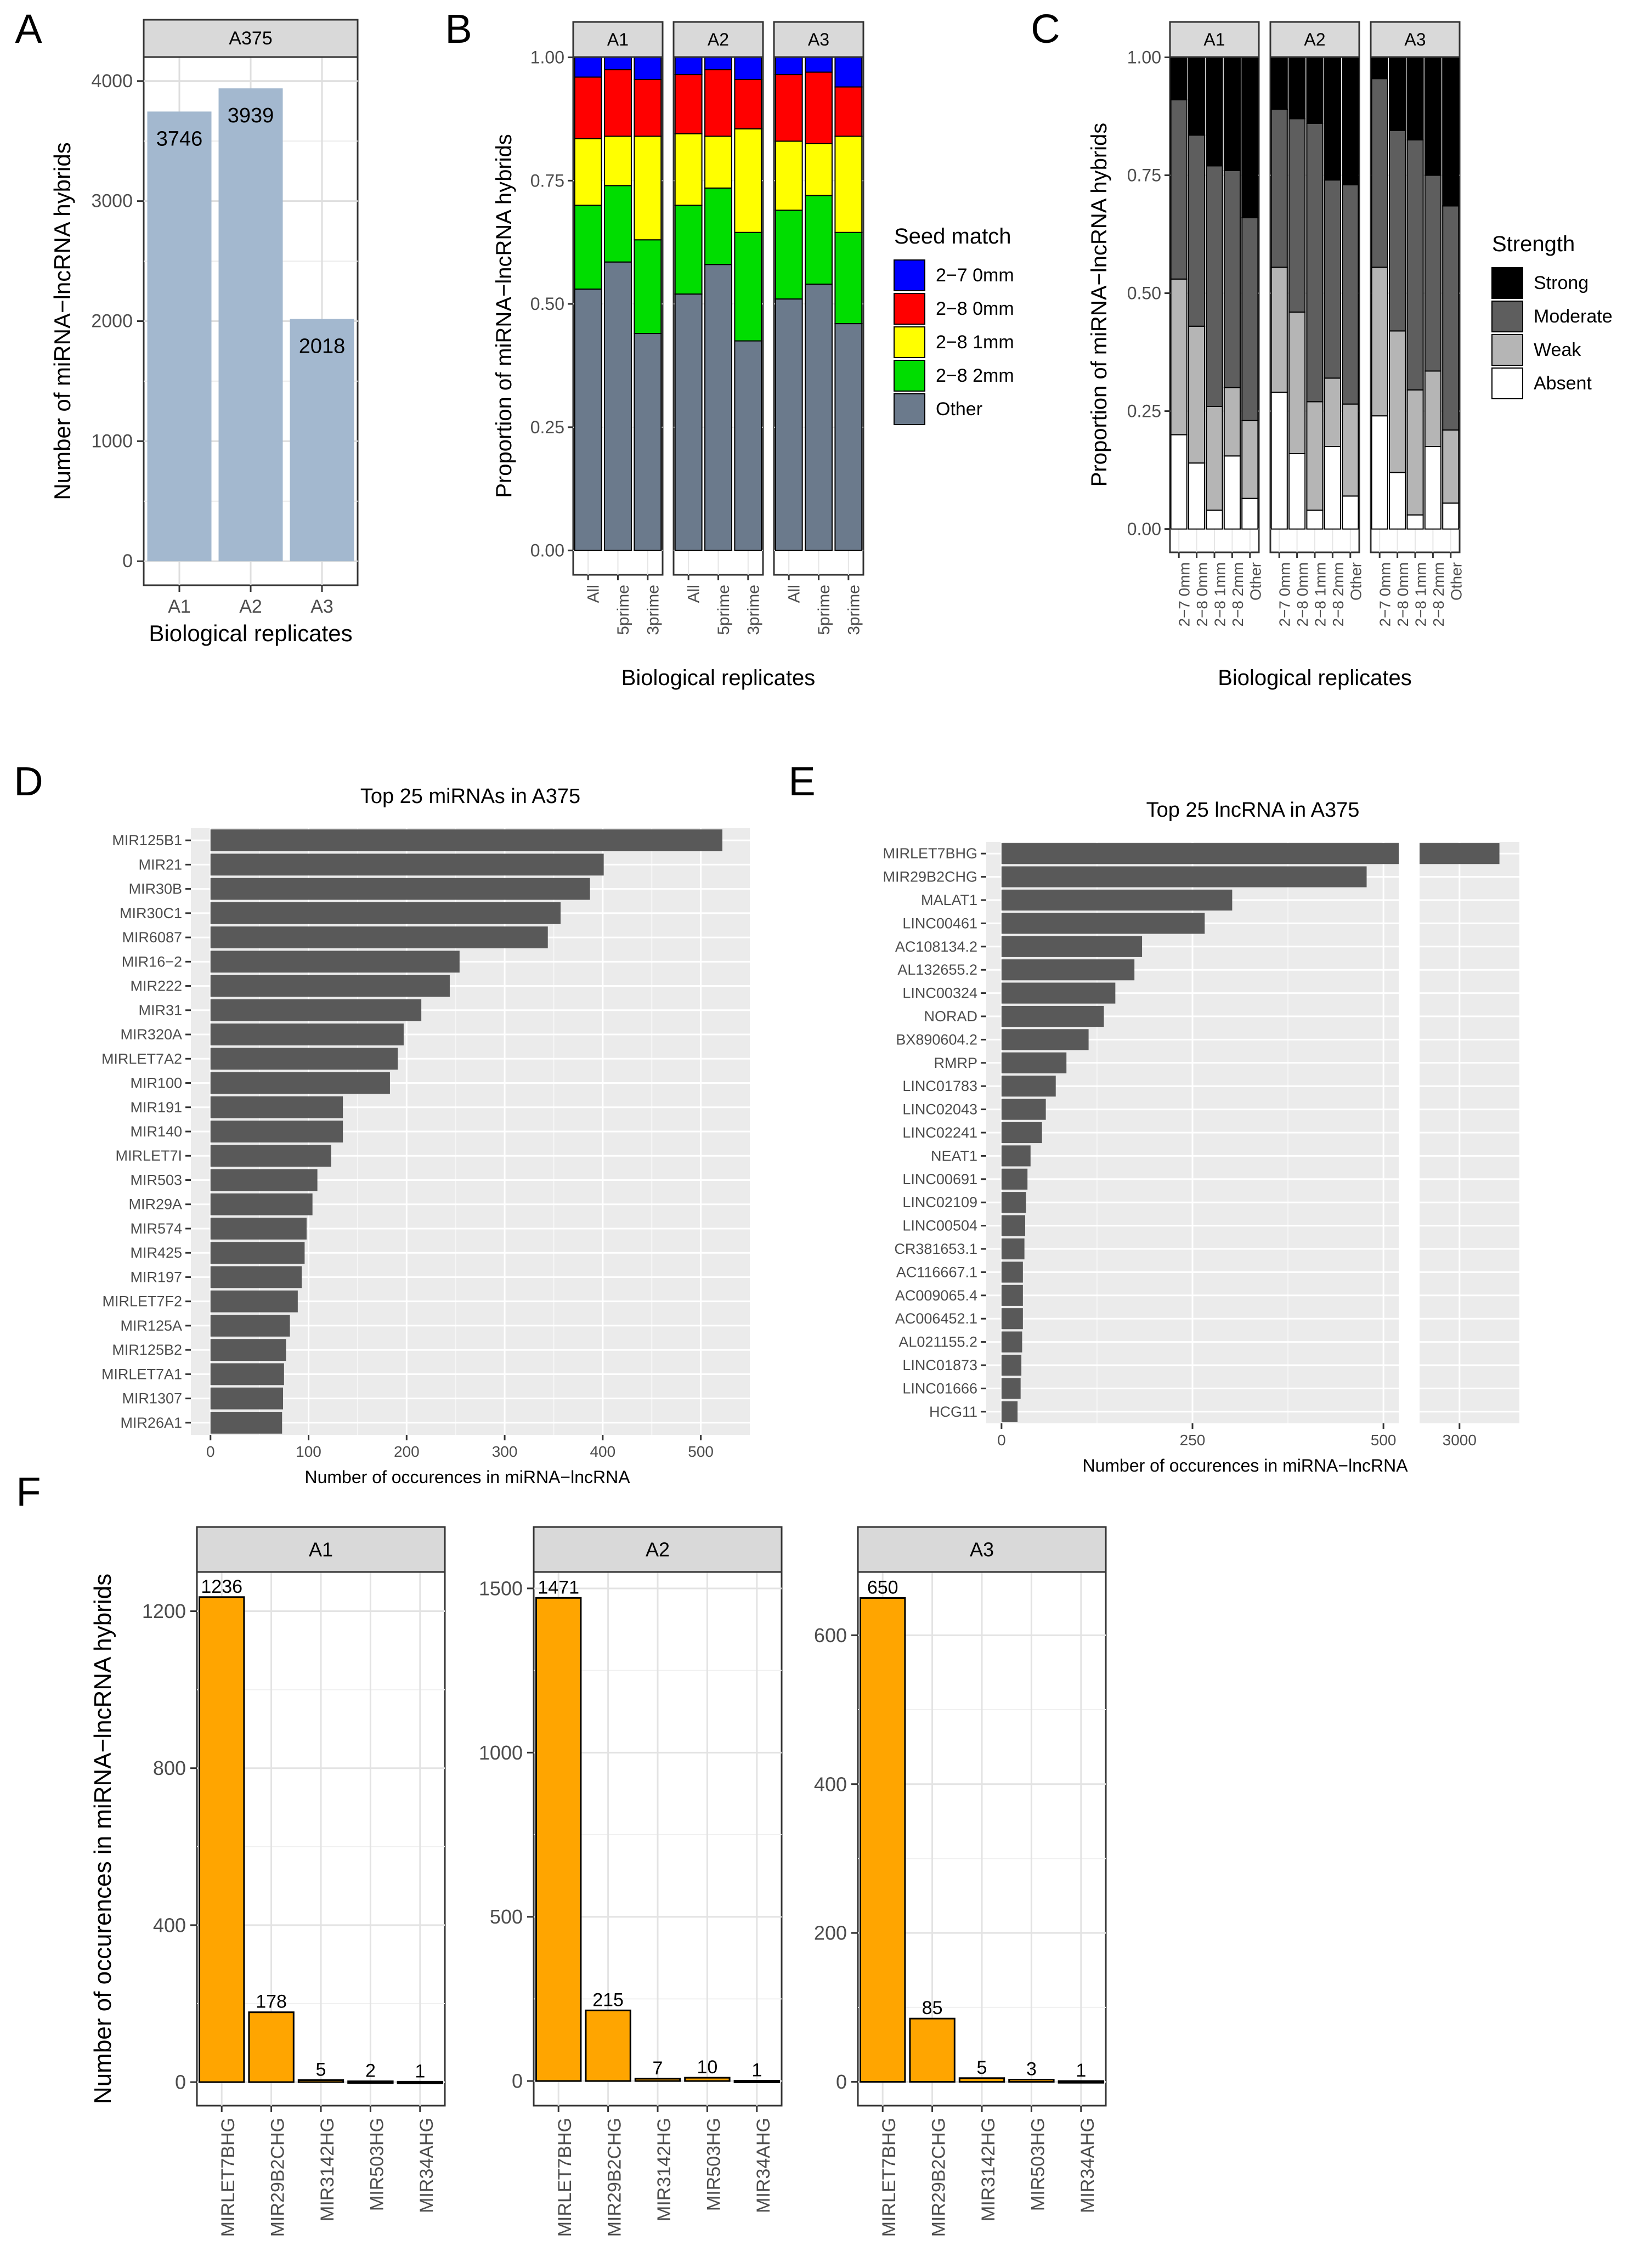  Describe the element at coordinates (830, 1635) in the screenshot. I see `panel-f-ytick-label: 600` at that location.